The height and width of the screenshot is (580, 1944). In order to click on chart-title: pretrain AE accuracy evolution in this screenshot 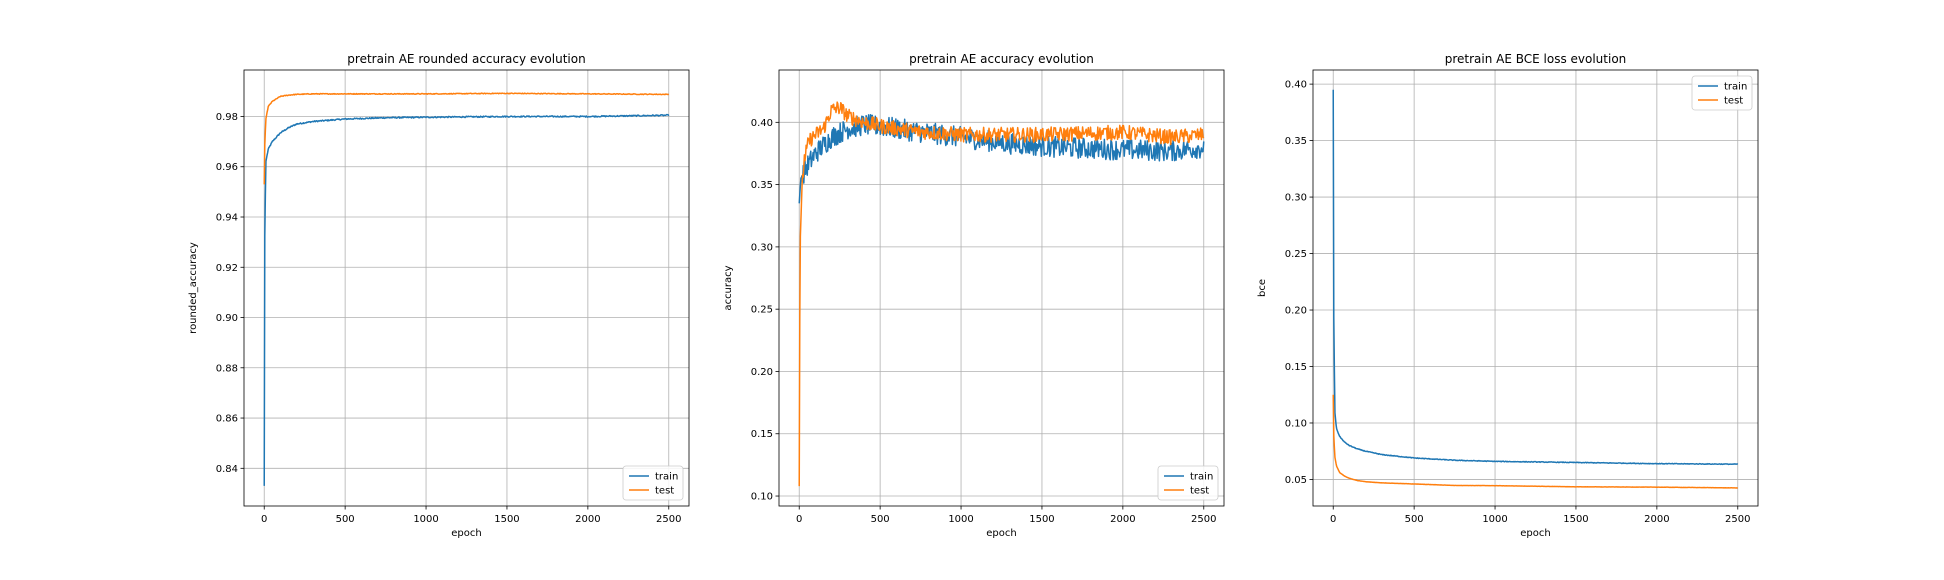, I will do `click(1001, 59)`.